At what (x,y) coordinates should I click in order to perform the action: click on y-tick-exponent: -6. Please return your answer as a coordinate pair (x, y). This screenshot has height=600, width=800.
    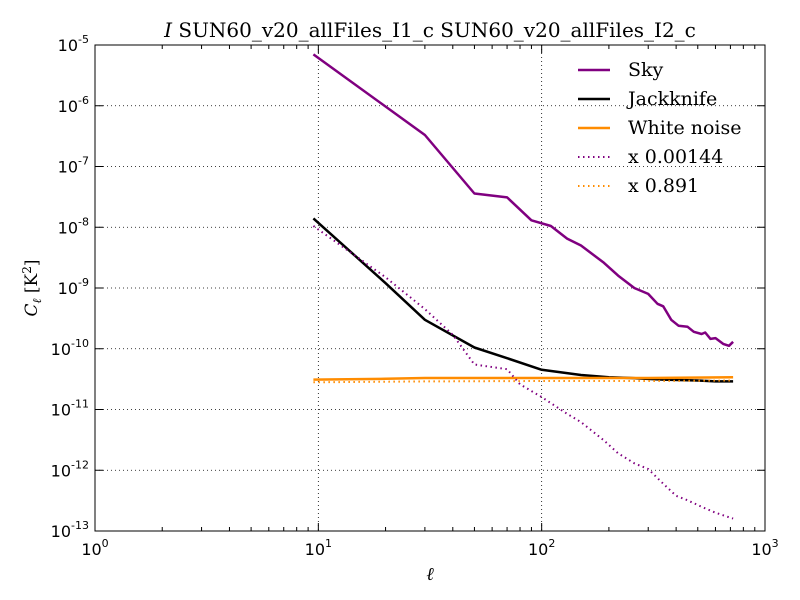
    Looking at the image, I should click on (83, 100).